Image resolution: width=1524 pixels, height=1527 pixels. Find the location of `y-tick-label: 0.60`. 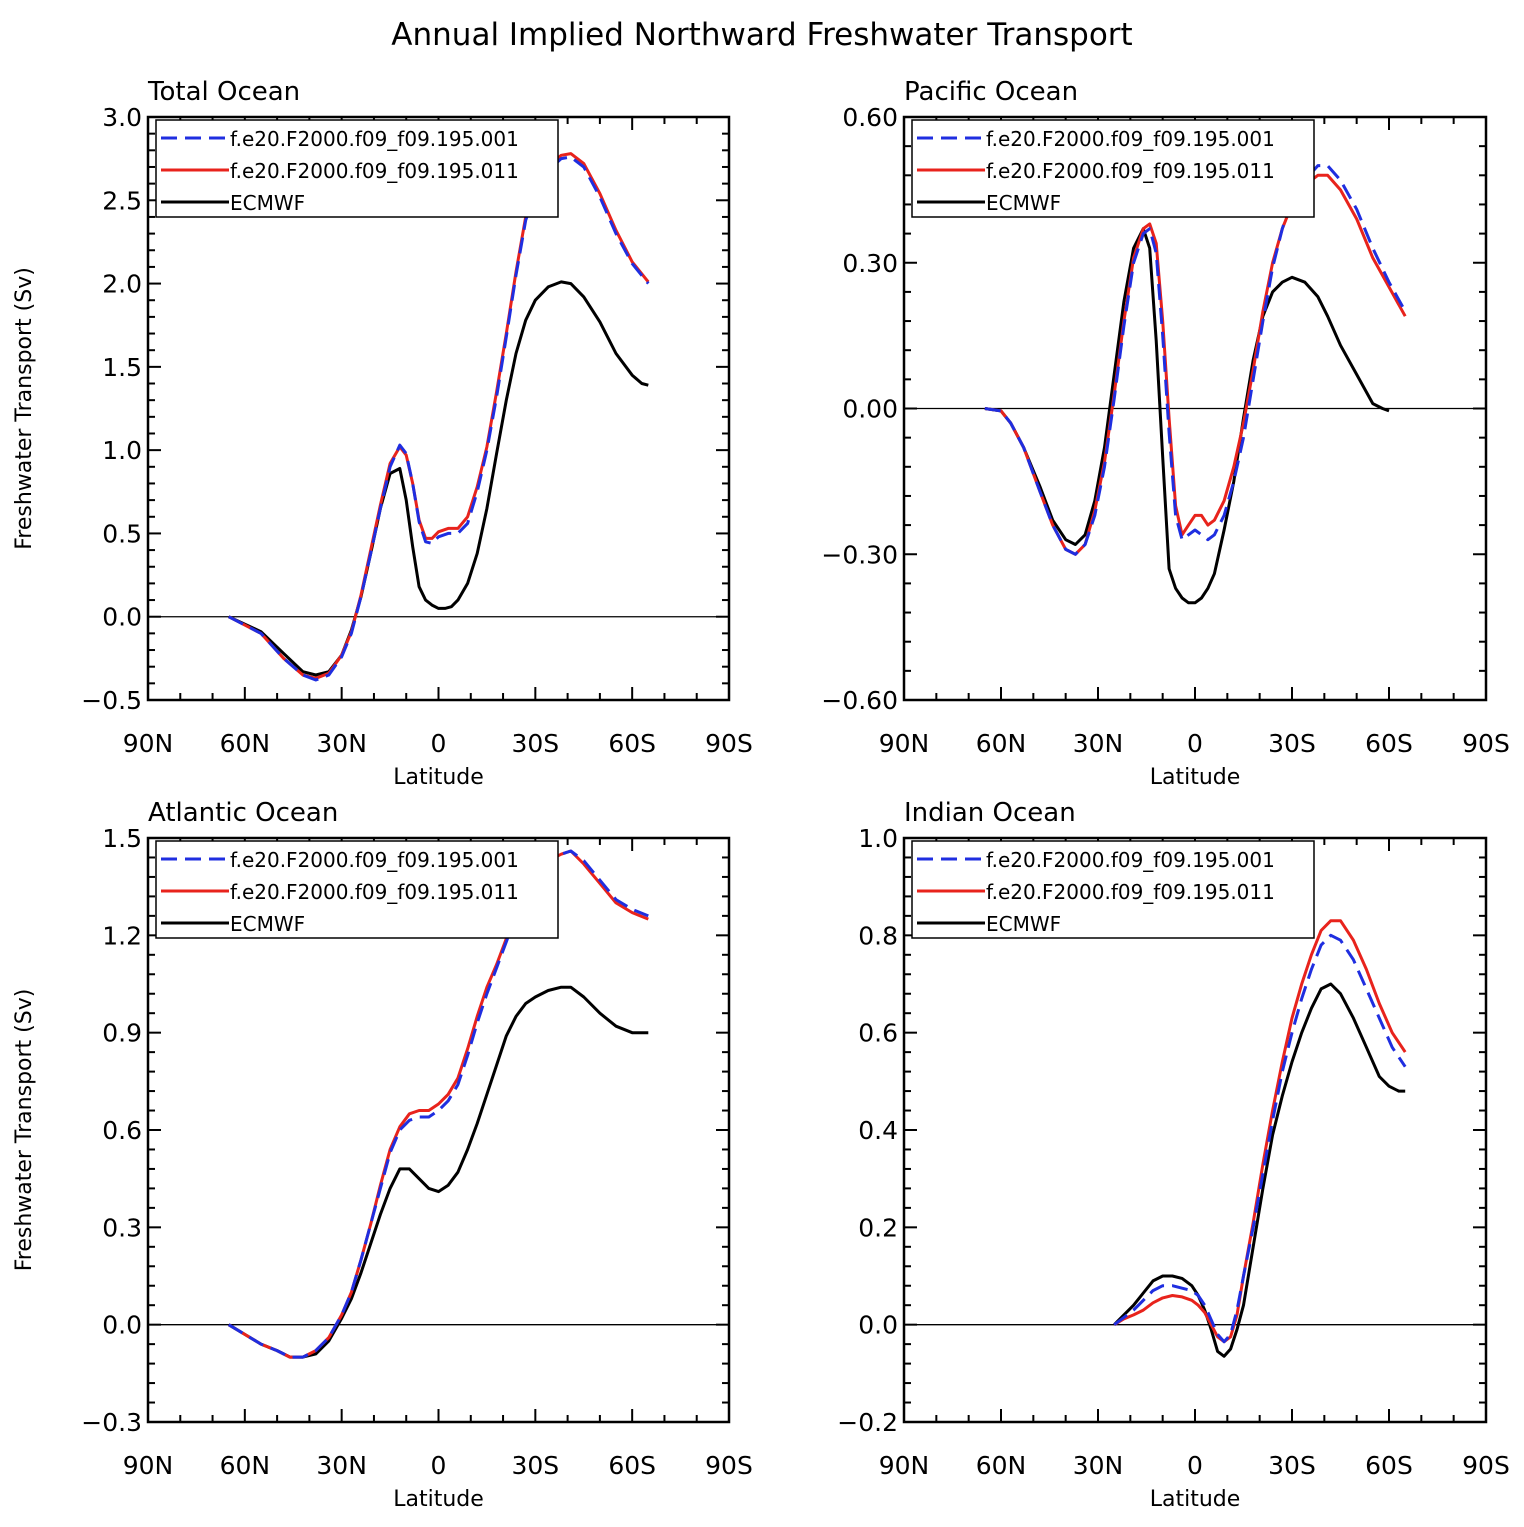

y-tick-label: 0.60 is located at coordinates (870, 117).